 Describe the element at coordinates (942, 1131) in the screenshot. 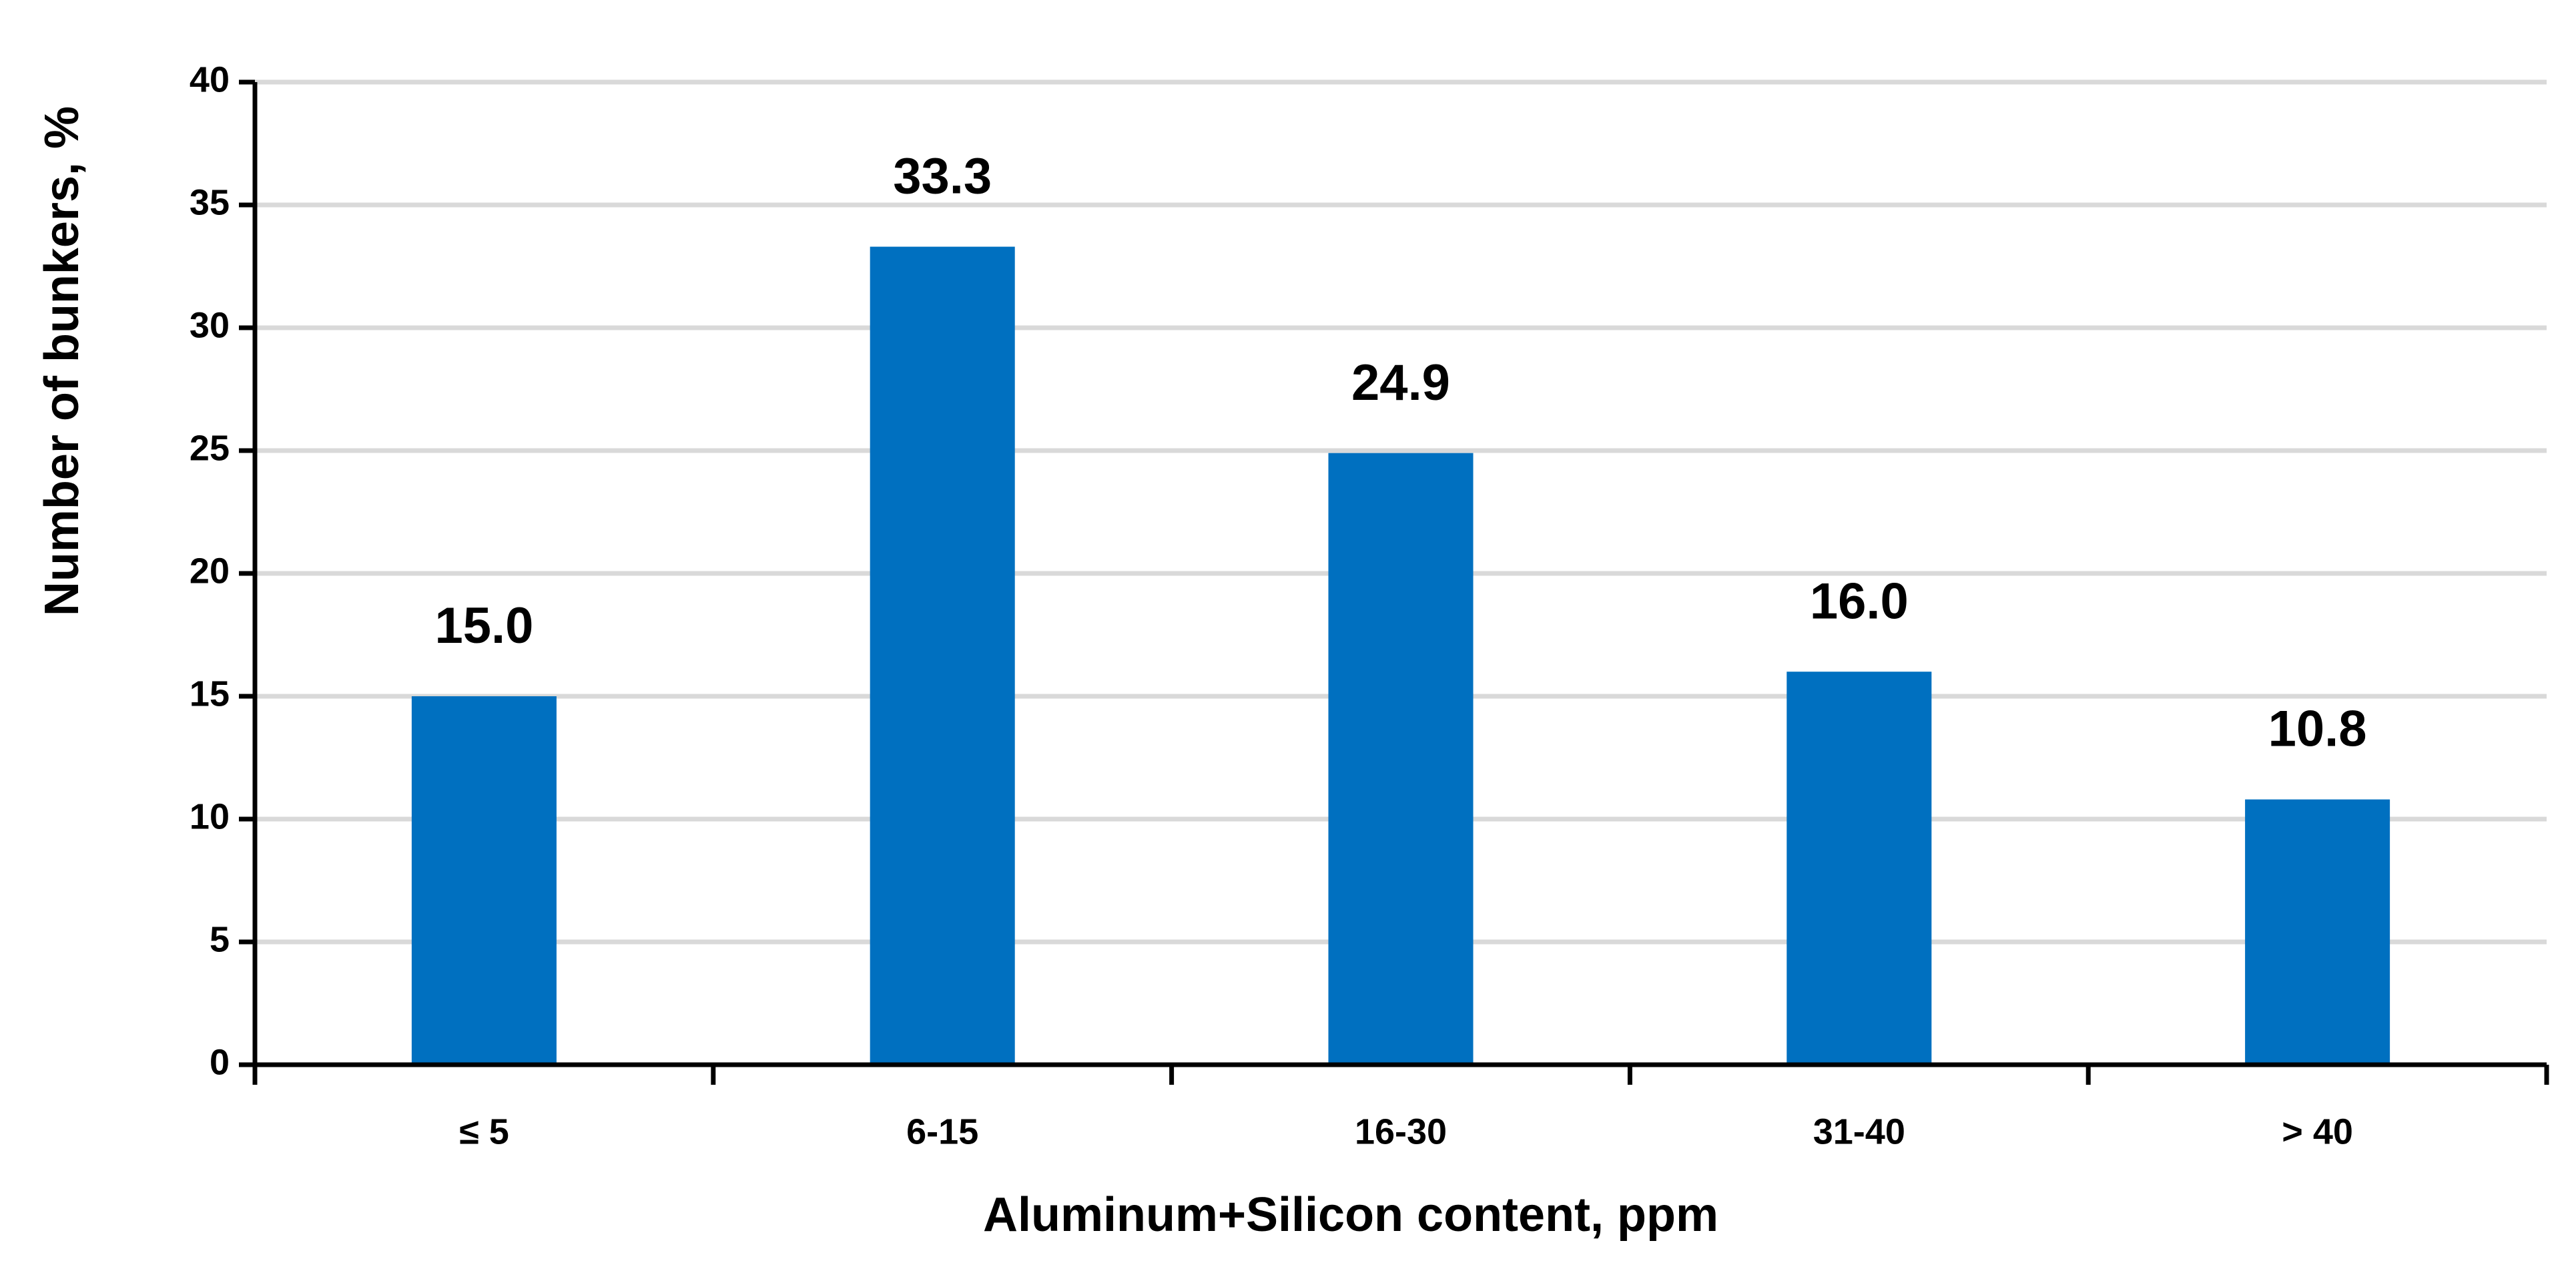

I see `x-tick-label: 6-15` at that location.